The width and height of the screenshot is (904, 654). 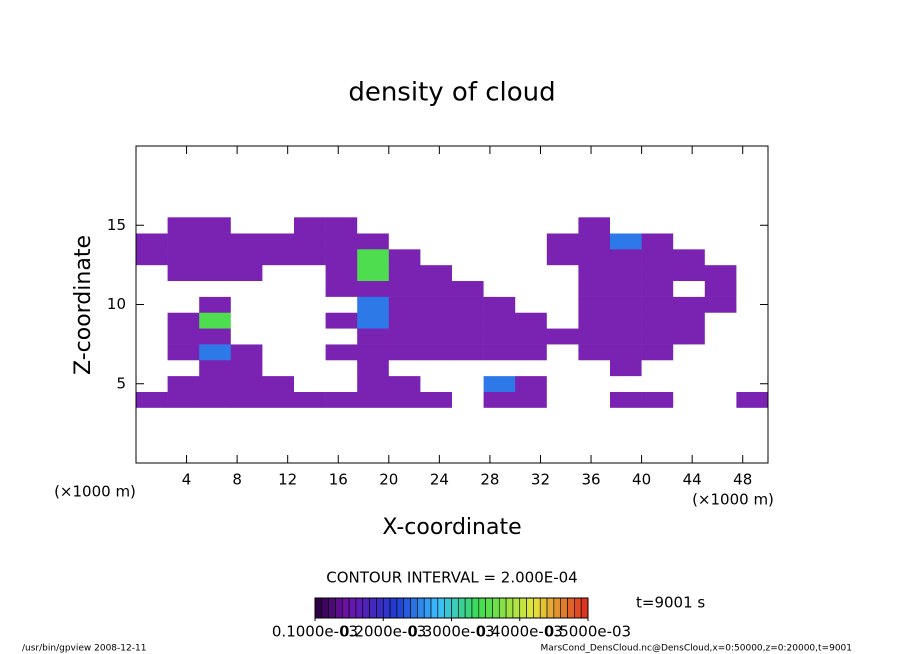 I want to click on y-tick-label: 10, so click(x=116, y=304).